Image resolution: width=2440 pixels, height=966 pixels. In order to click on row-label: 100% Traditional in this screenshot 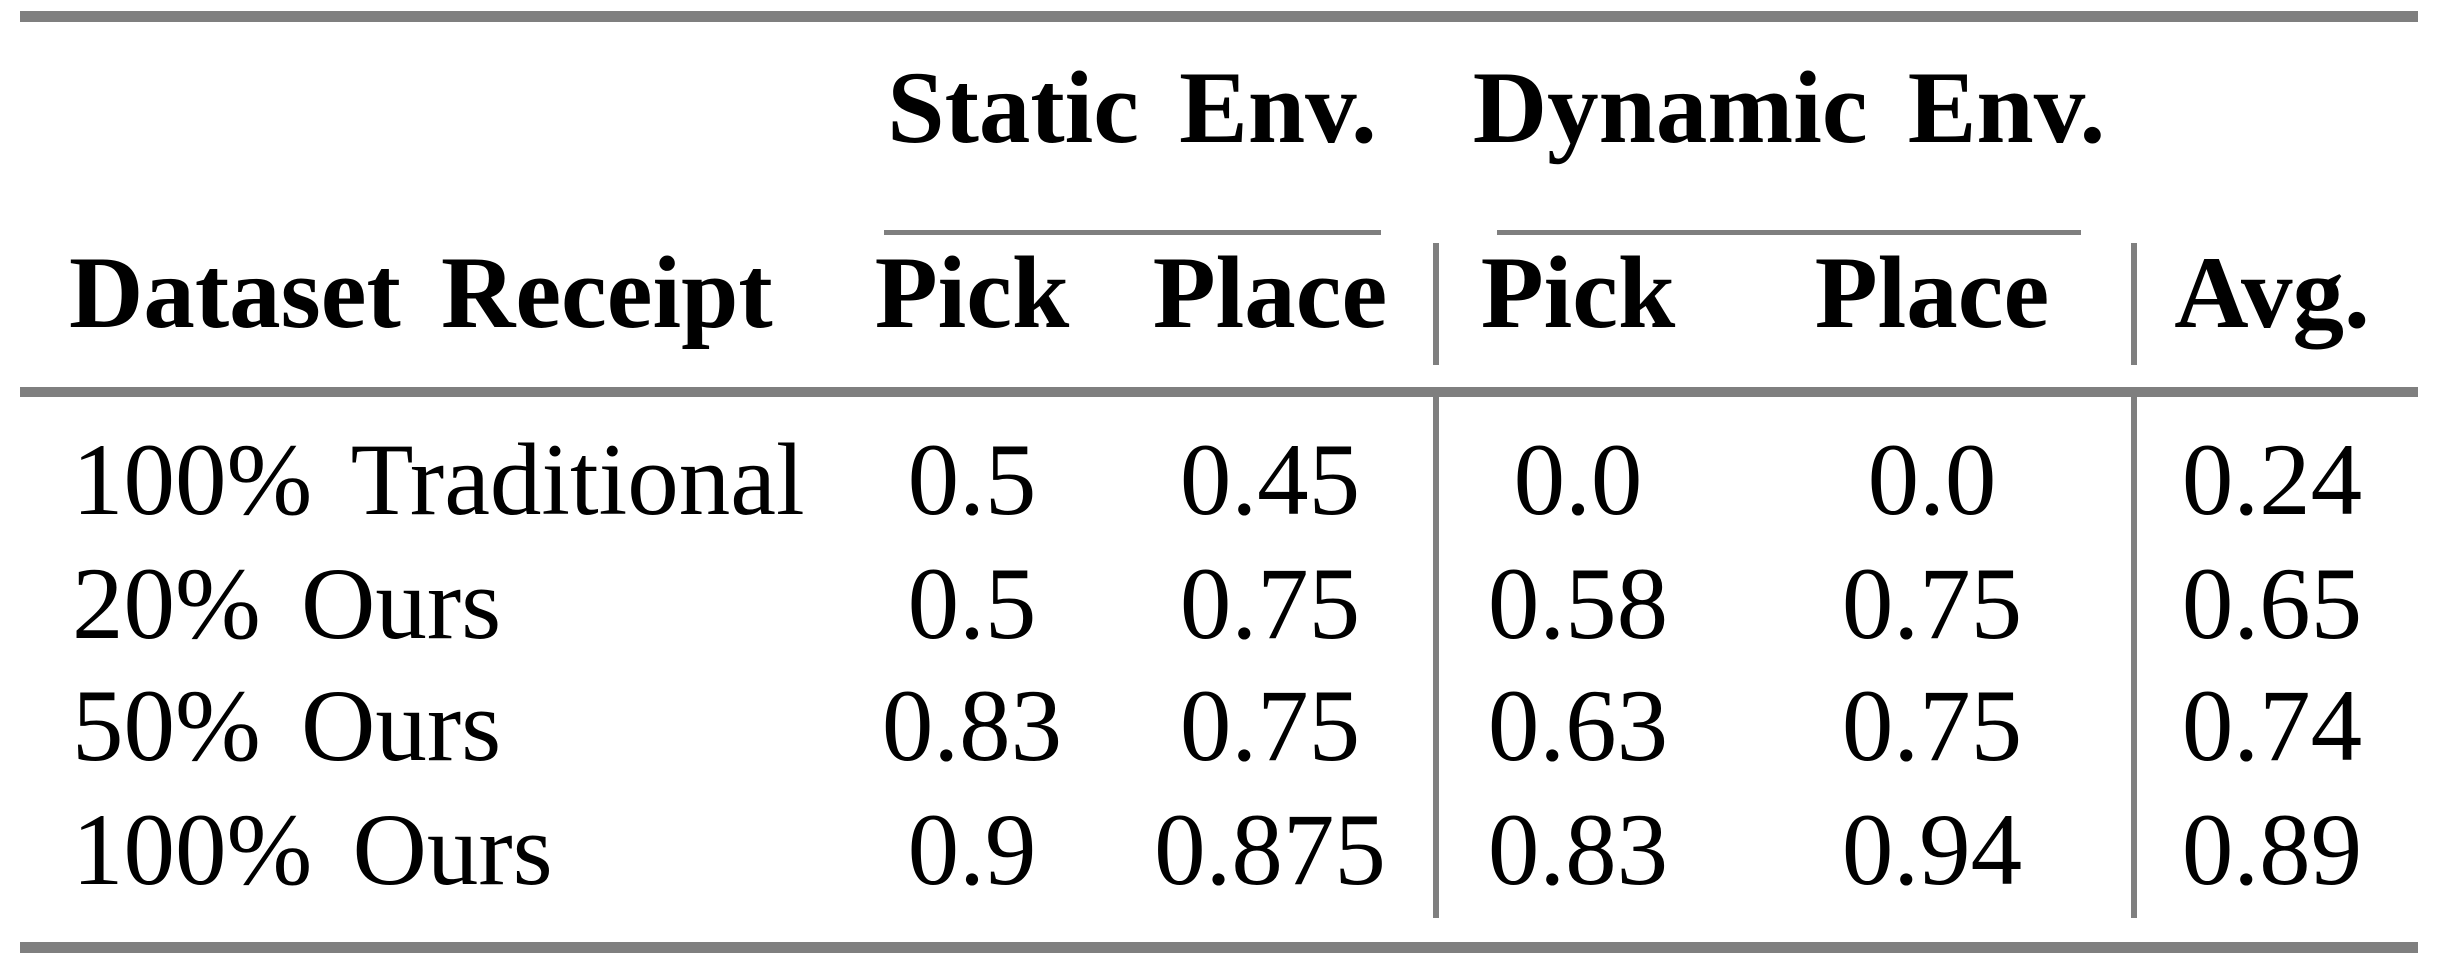, I will do `click(438, 480)`.